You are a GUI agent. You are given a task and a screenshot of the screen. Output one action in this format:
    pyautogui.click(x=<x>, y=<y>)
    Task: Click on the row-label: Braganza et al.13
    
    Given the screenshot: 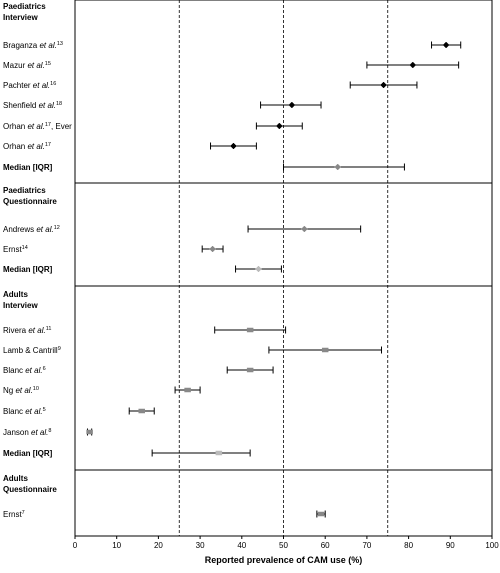 What is the action you would take?
    pyautogui.click(x=33, y=45)
    